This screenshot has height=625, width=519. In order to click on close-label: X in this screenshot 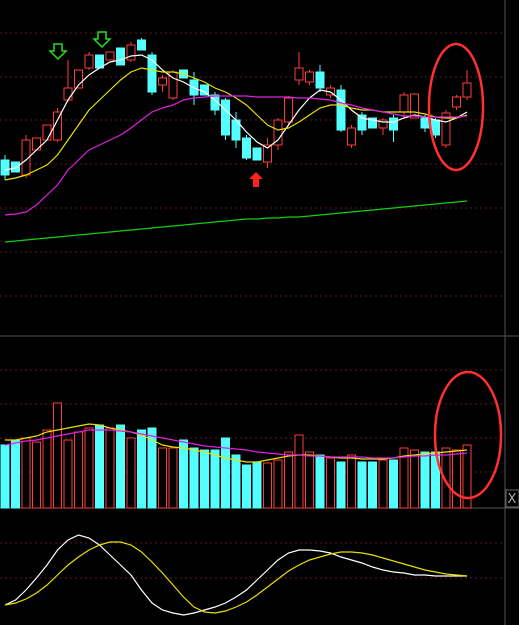, I will do `click(512, 499)`.